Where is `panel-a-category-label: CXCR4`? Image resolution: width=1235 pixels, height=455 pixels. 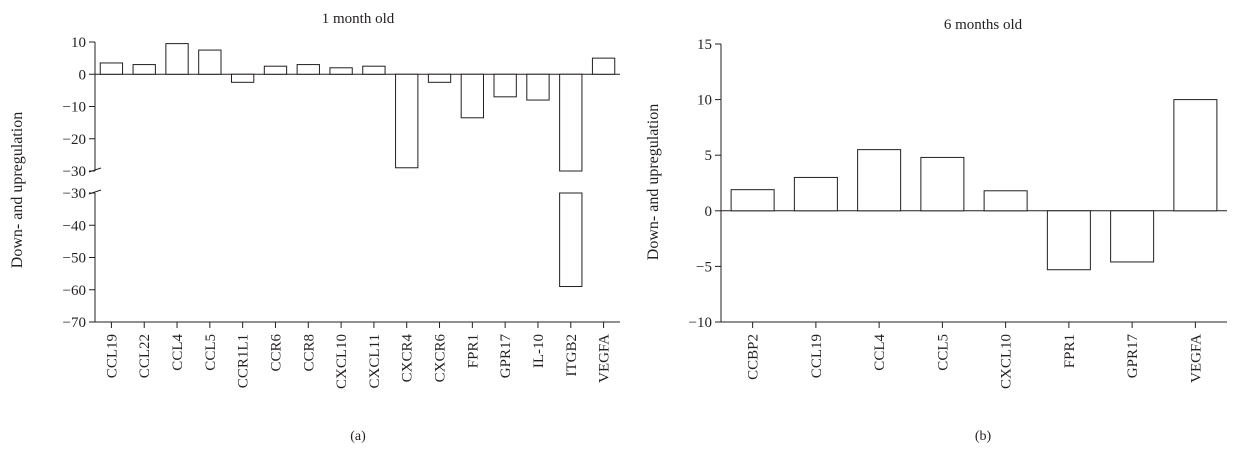 panel-a-category-label: CXCR4 is located at coordinates (408, 358).